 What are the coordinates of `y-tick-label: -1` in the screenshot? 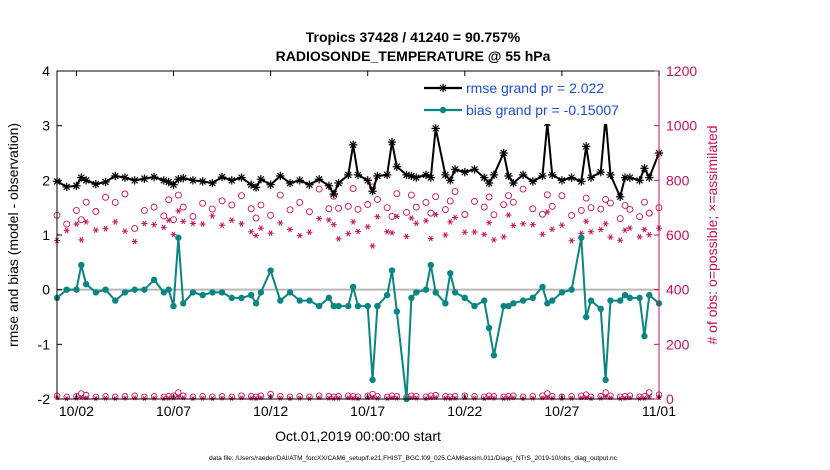 It's located at (44, 344).